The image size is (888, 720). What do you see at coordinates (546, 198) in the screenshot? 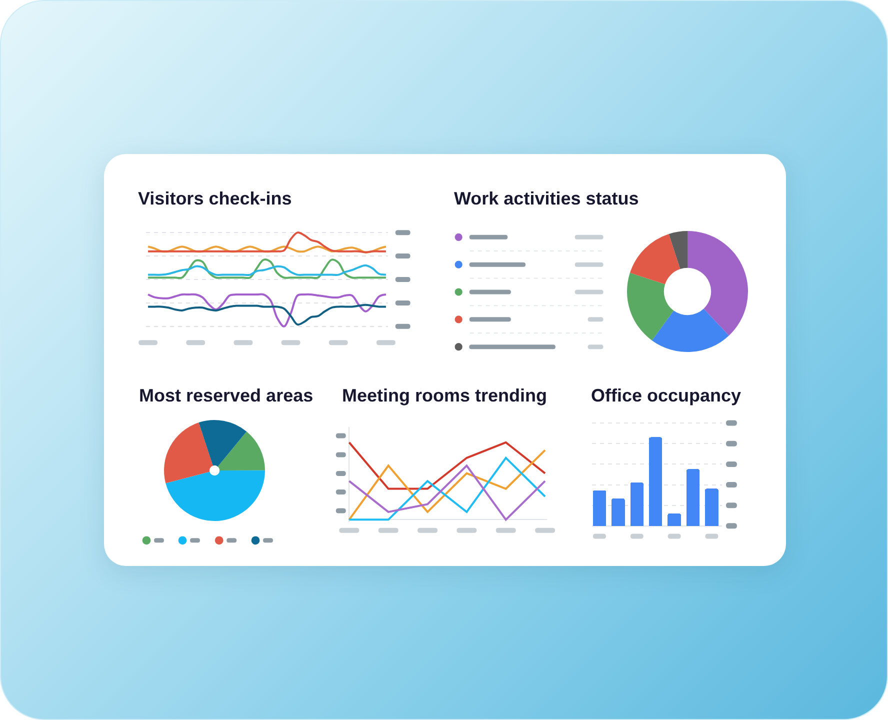
I see `chart-title: Work activities status` at bounding box center [546, 198].